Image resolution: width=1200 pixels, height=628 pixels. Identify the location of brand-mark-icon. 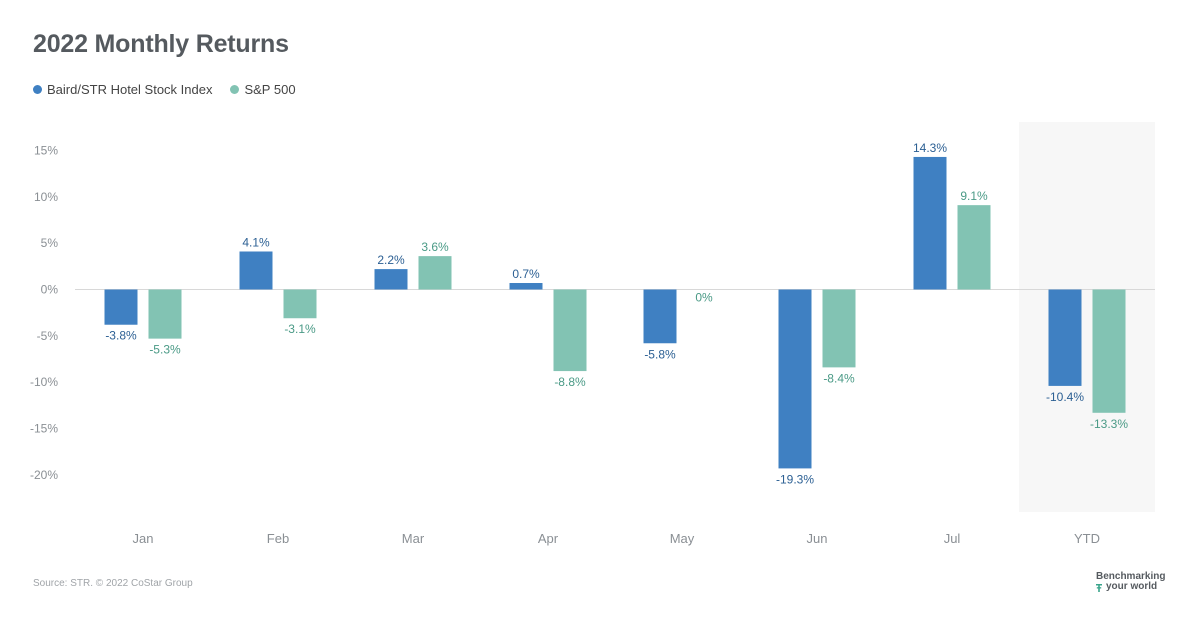
(1099, 588).